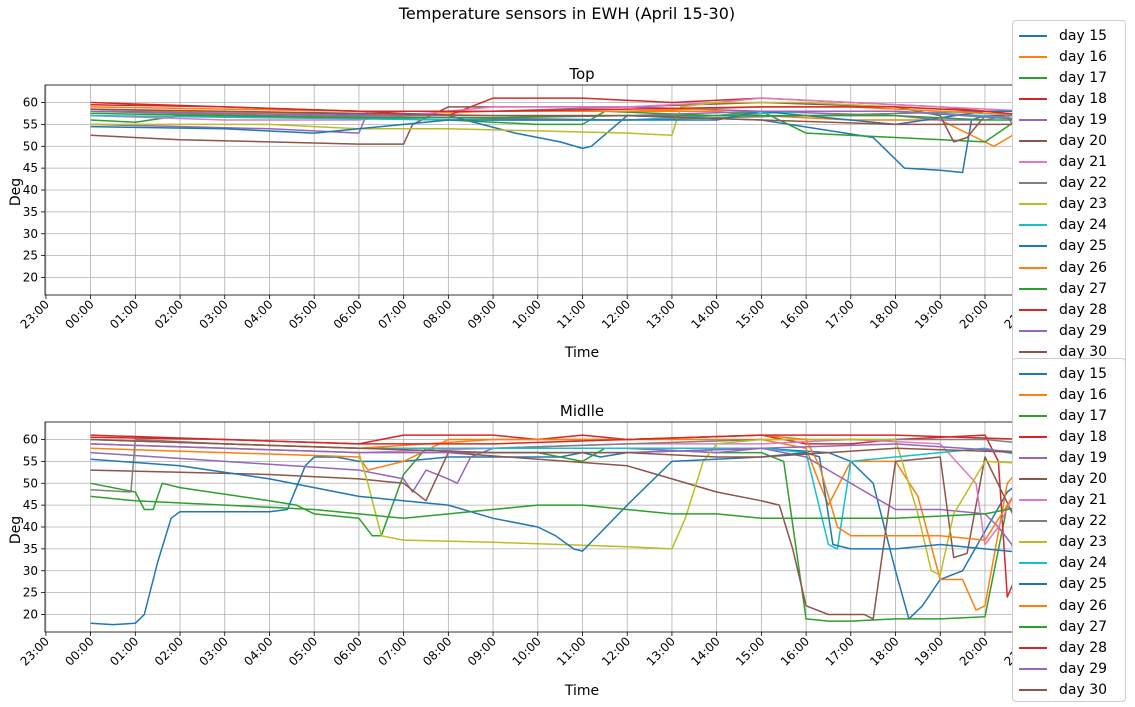 The image size is (1135, 707). I want to click on x-tick-label-top: 16:00, so click(795, 314).